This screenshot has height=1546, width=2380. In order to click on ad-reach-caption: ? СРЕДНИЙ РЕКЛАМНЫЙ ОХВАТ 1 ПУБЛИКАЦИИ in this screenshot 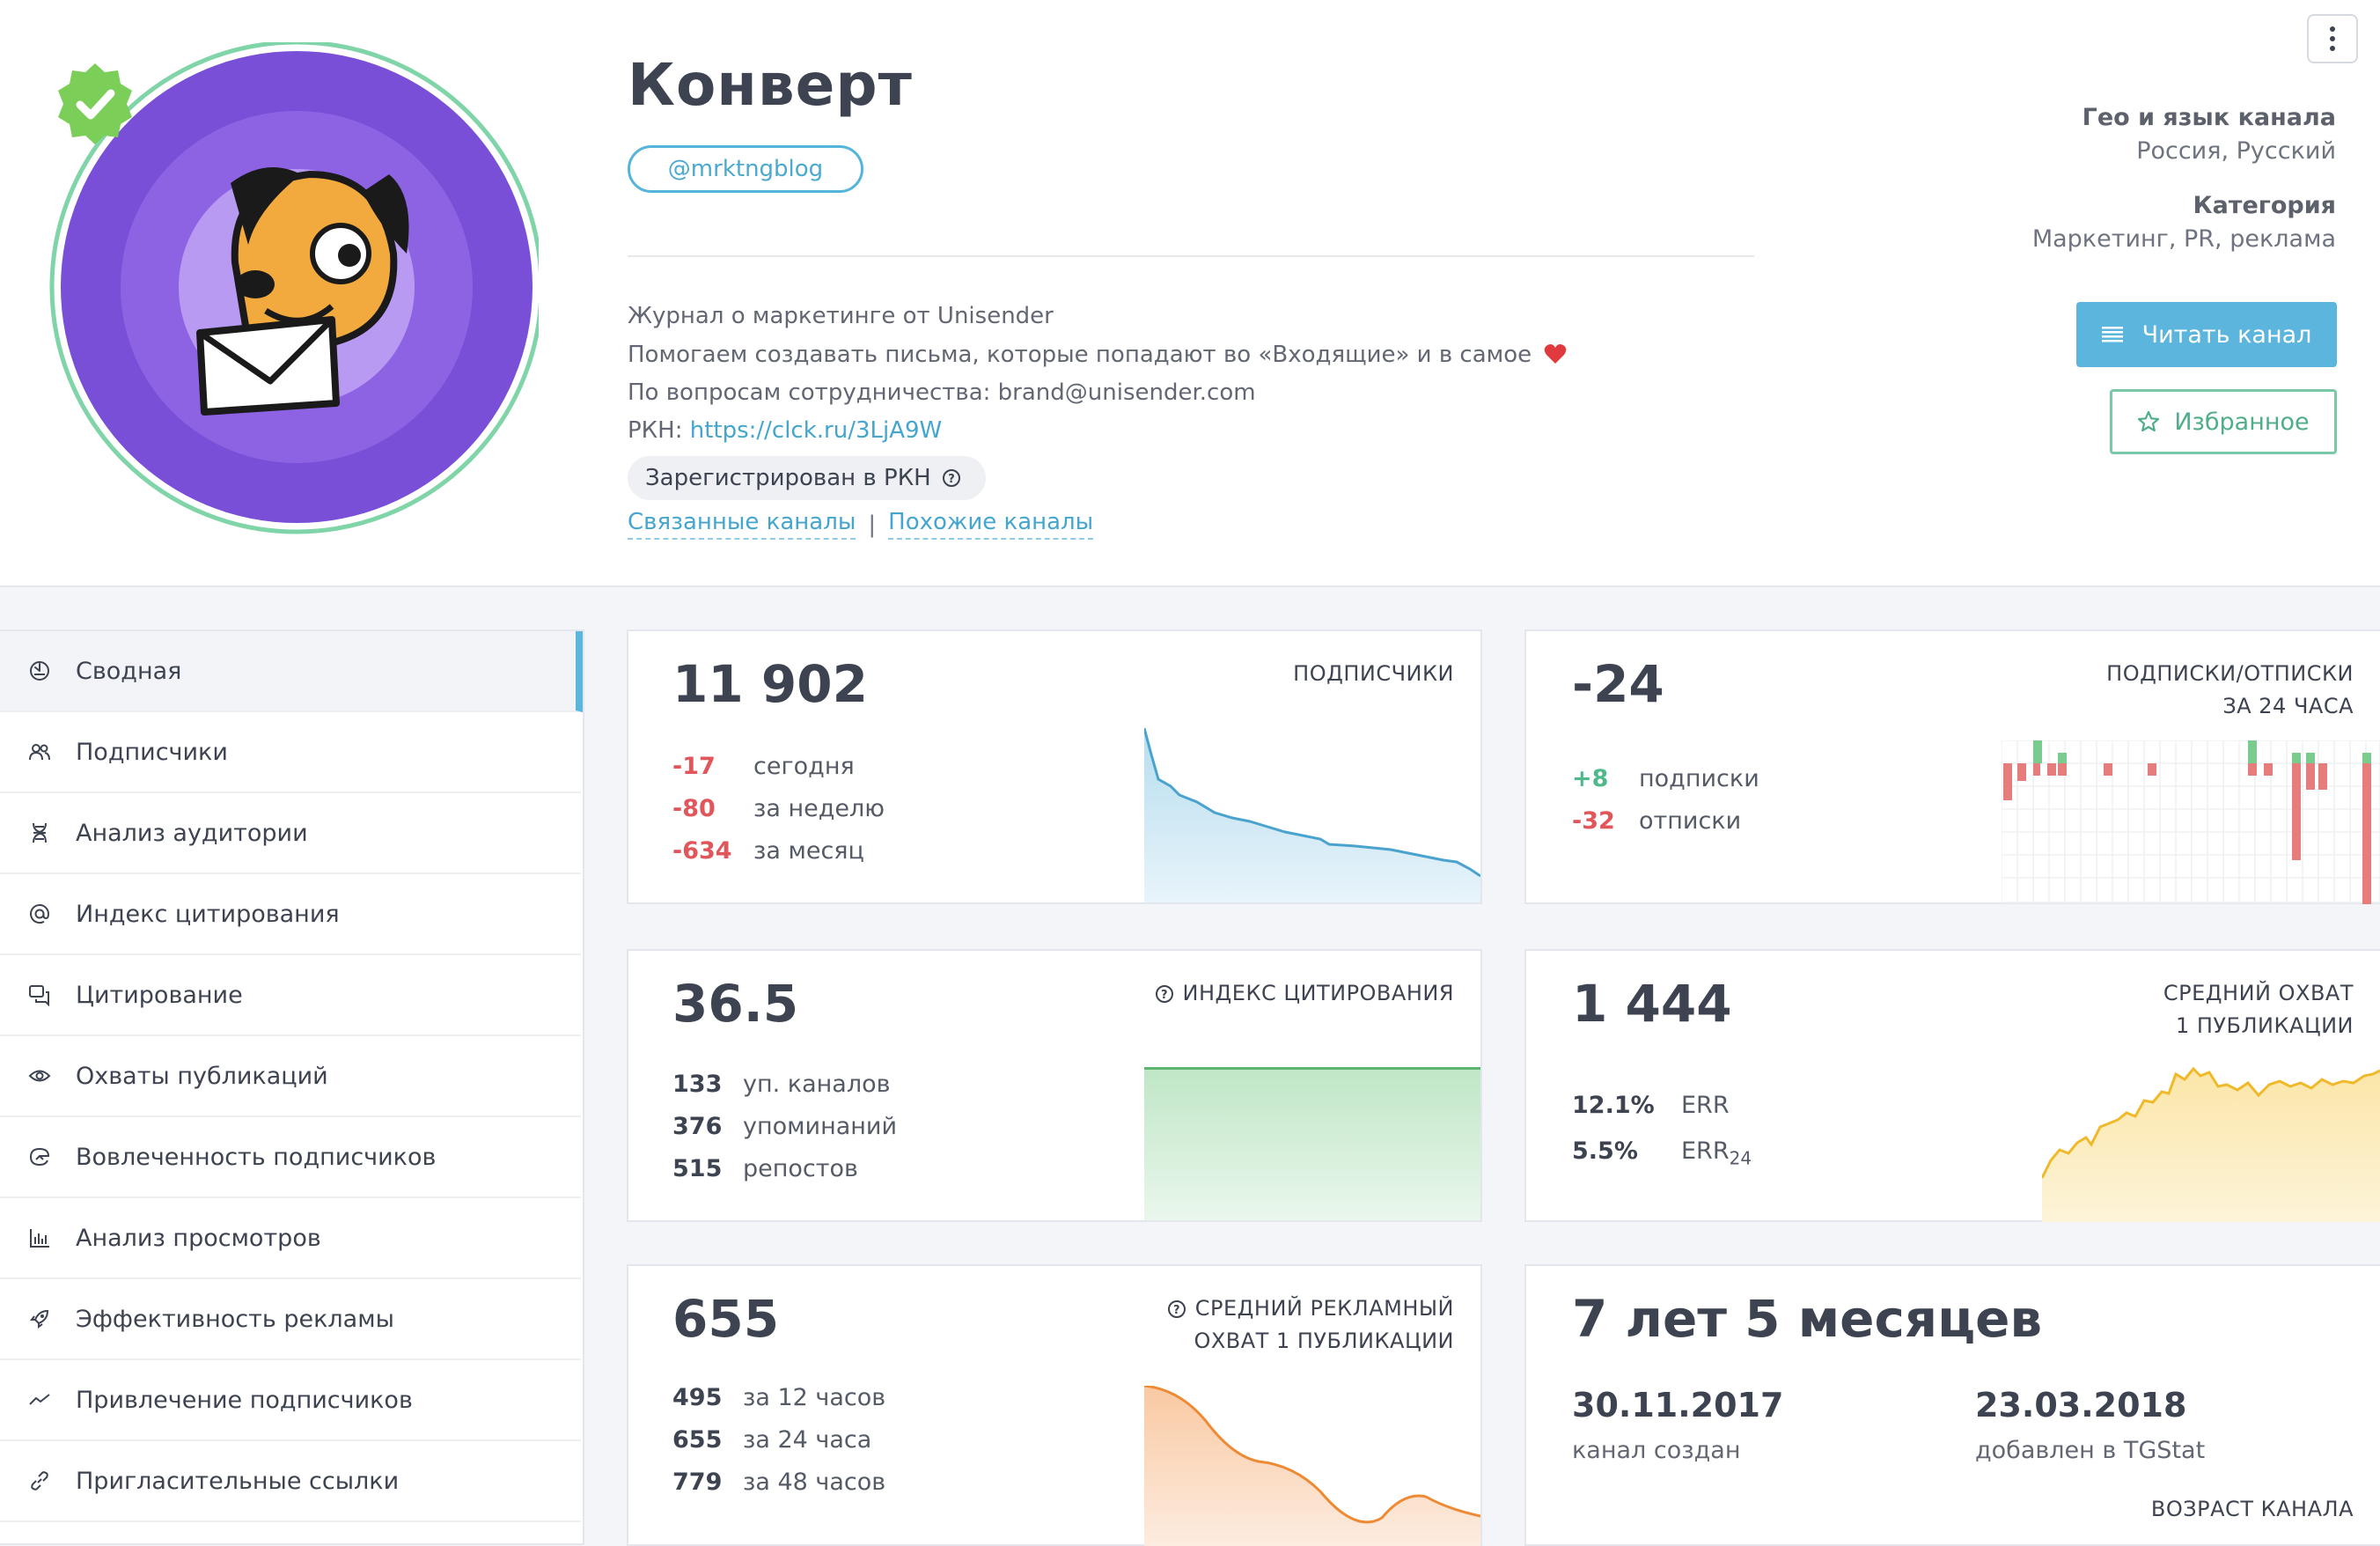, I will do `click(1310, 1325)`.